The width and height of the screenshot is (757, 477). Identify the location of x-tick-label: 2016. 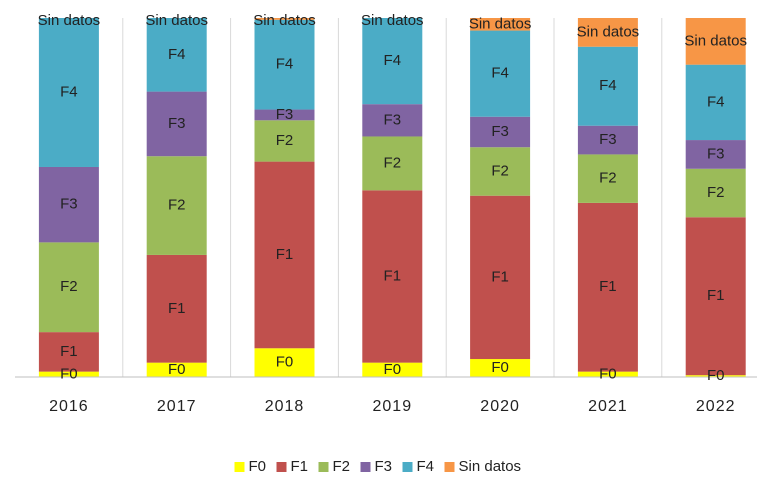
(69, 406).